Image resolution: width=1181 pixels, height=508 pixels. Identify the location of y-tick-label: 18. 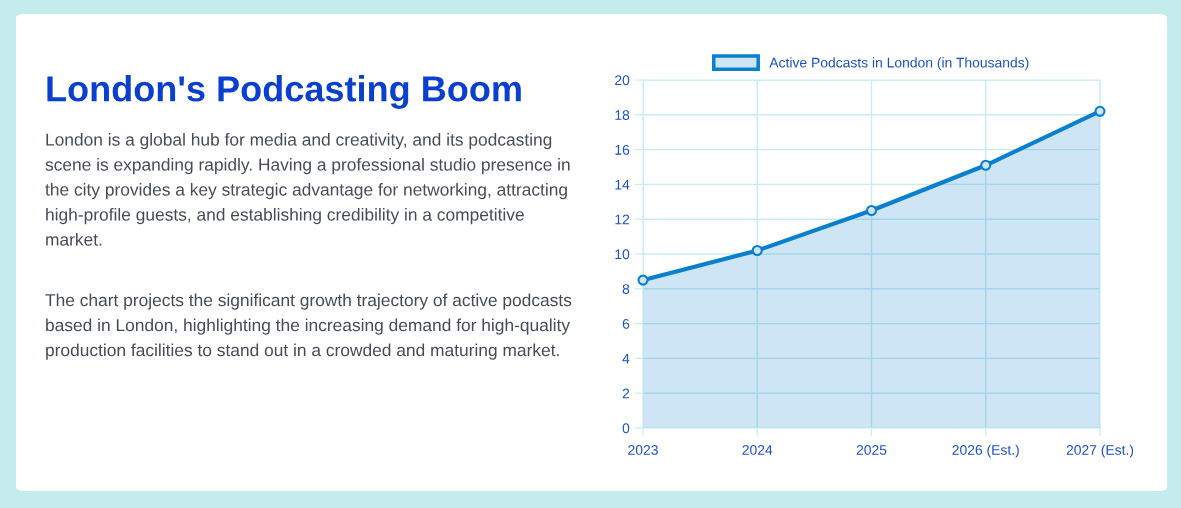
(622, 115).